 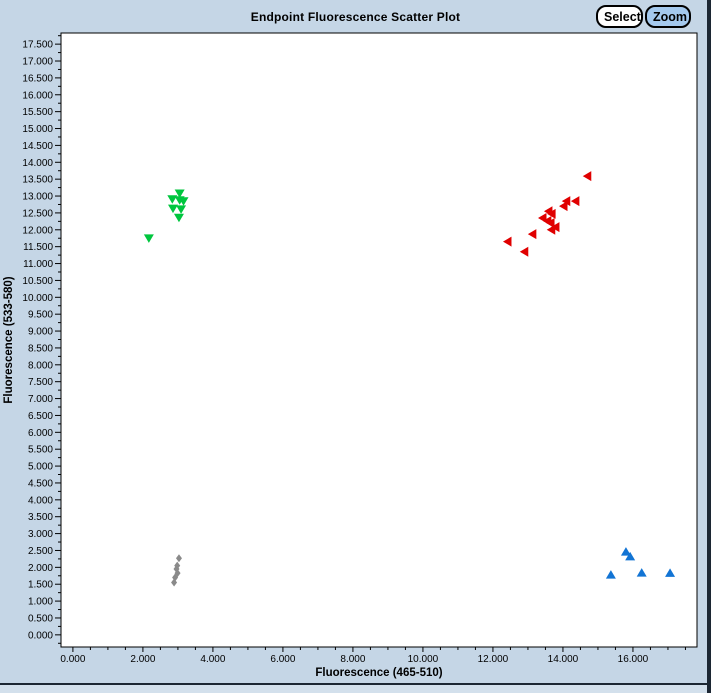 What do you see at coordinates (423, 659) in the screenshot?
I see `x-tick-label: 10.000` at bounding box center [423, 659].